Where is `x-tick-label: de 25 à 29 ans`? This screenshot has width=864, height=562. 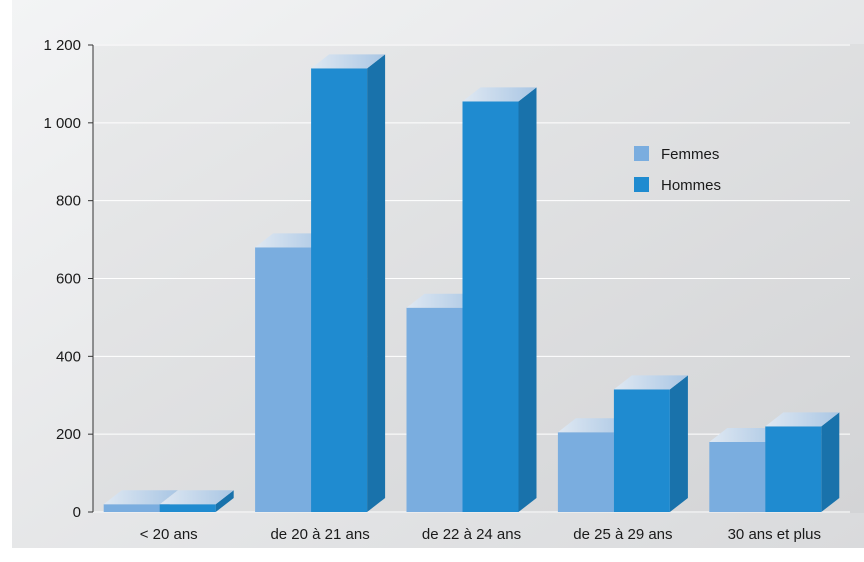 x-tick-label: de 25 à 29 ans is located at coordinates (622, 534).